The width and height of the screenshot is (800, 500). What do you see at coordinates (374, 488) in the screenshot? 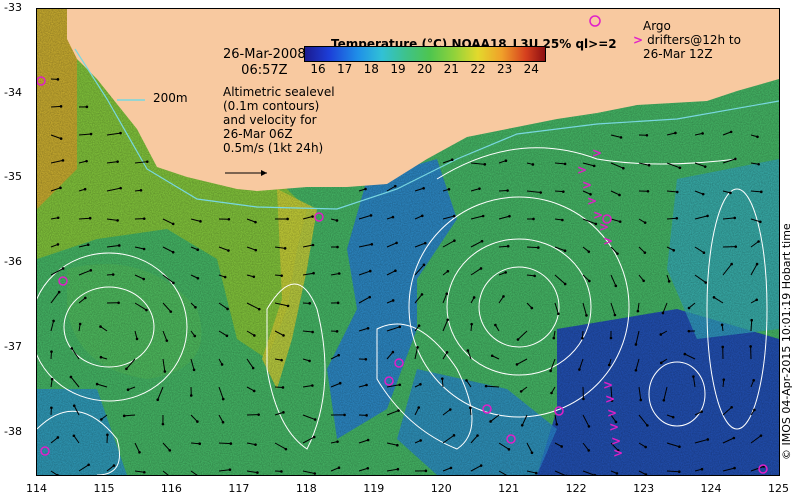
I see `x-tick-label: 119` at bounding box center [374, 488].